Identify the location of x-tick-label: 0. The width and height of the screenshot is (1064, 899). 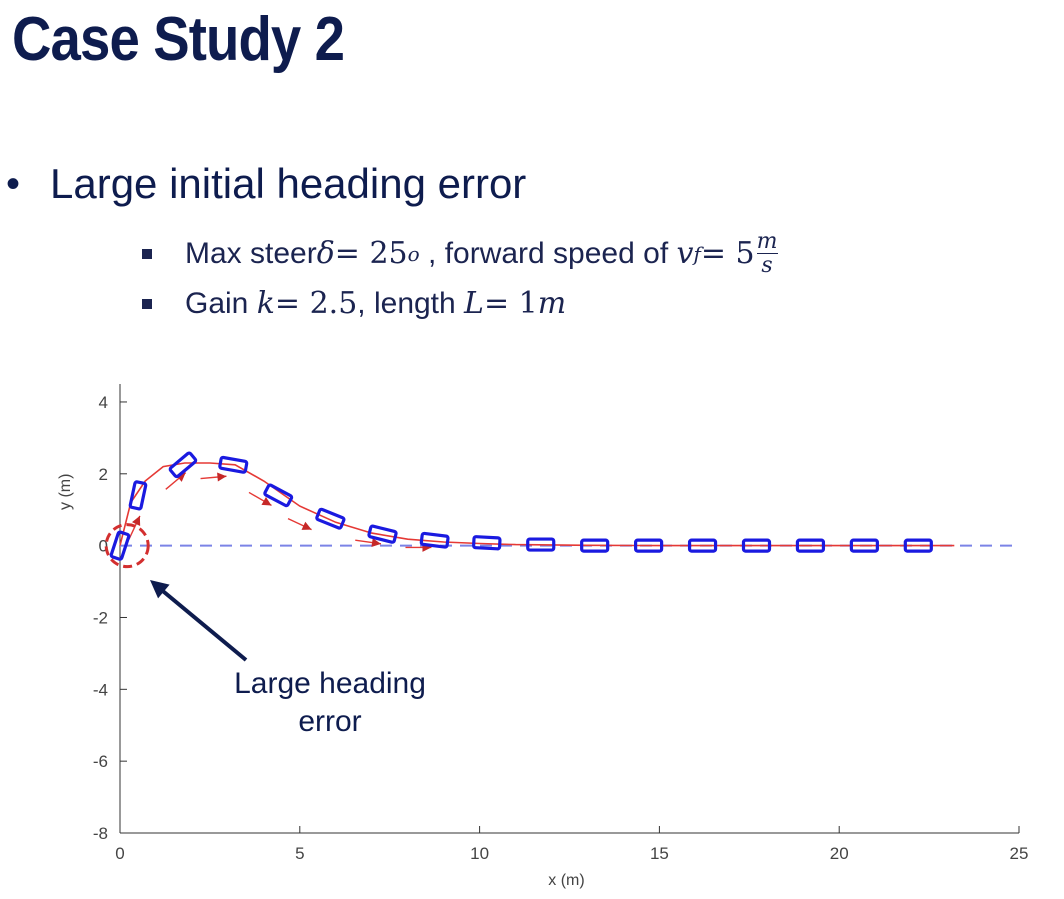
(119, 853).